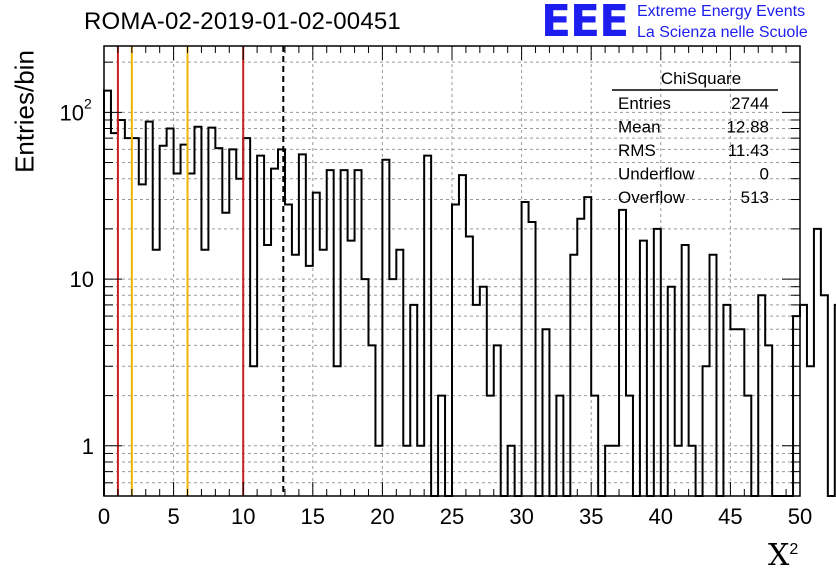 The image size is (836, 573). What do you see at coordinates (382, 516) in the screenshot?
I see `x-tick-label: 20` at bounding box center [382, 516].